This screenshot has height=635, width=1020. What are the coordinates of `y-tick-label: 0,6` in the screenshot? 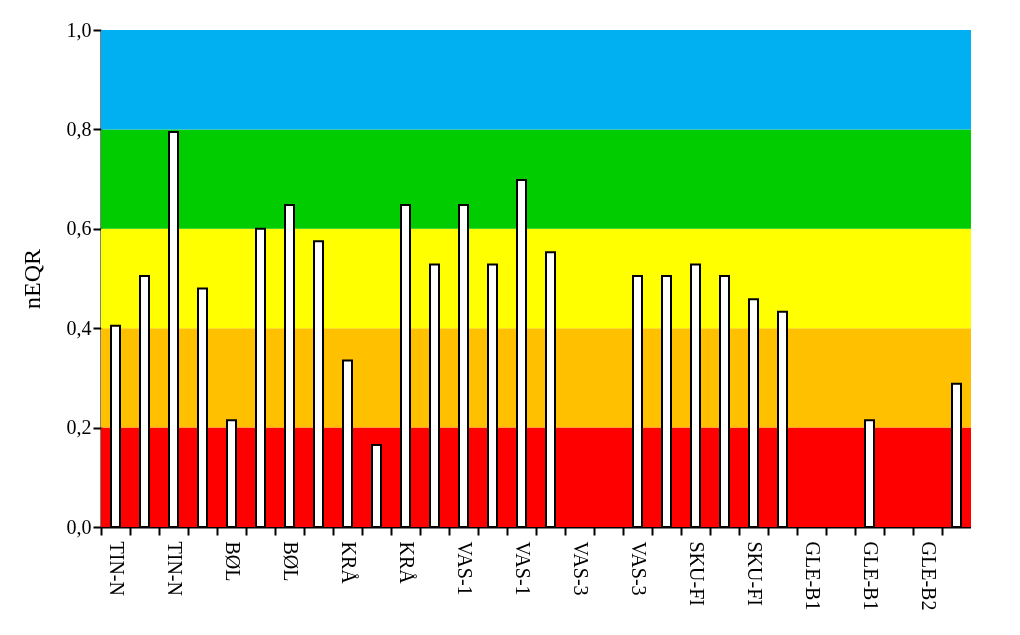 It's located at (79, 228).